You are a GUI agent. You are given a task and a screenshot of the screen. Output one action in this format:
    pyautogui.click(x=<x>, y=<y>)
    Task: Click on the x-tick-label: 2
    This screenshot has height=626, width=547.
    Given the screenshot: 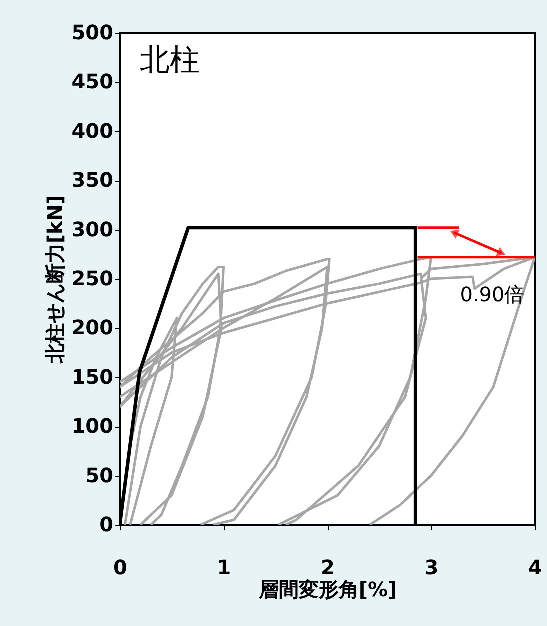 What is the action you would take?
    pyautogui.click(x=328, y=568)
    